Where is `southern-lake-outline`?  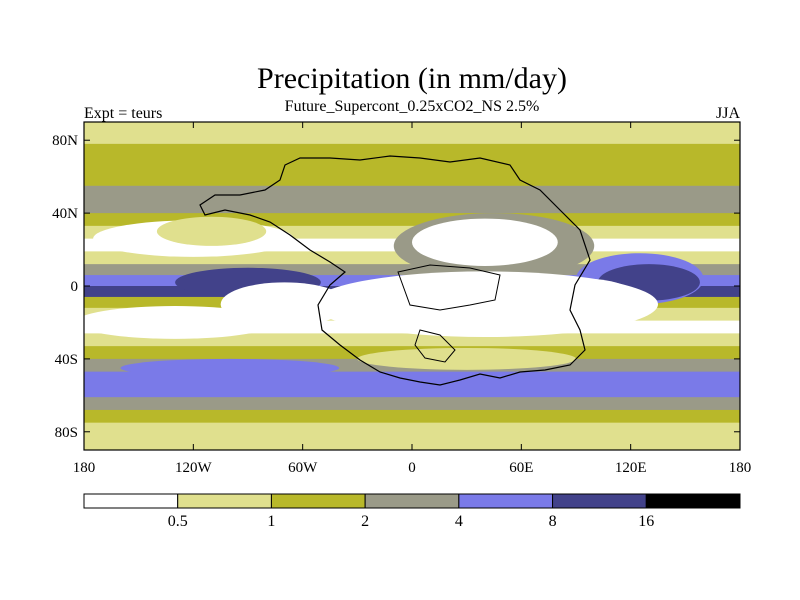
southern-lake-outline is located at coordinates (435, 346).